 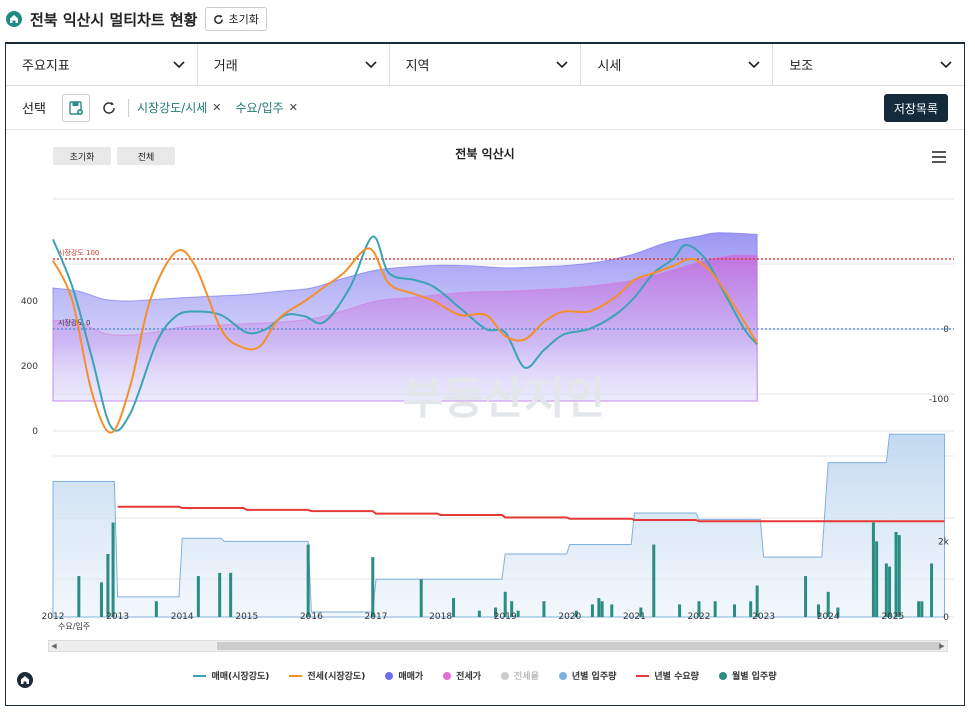 I want to click on legend-label: 월별 입주량, so click(x=754, y=677).